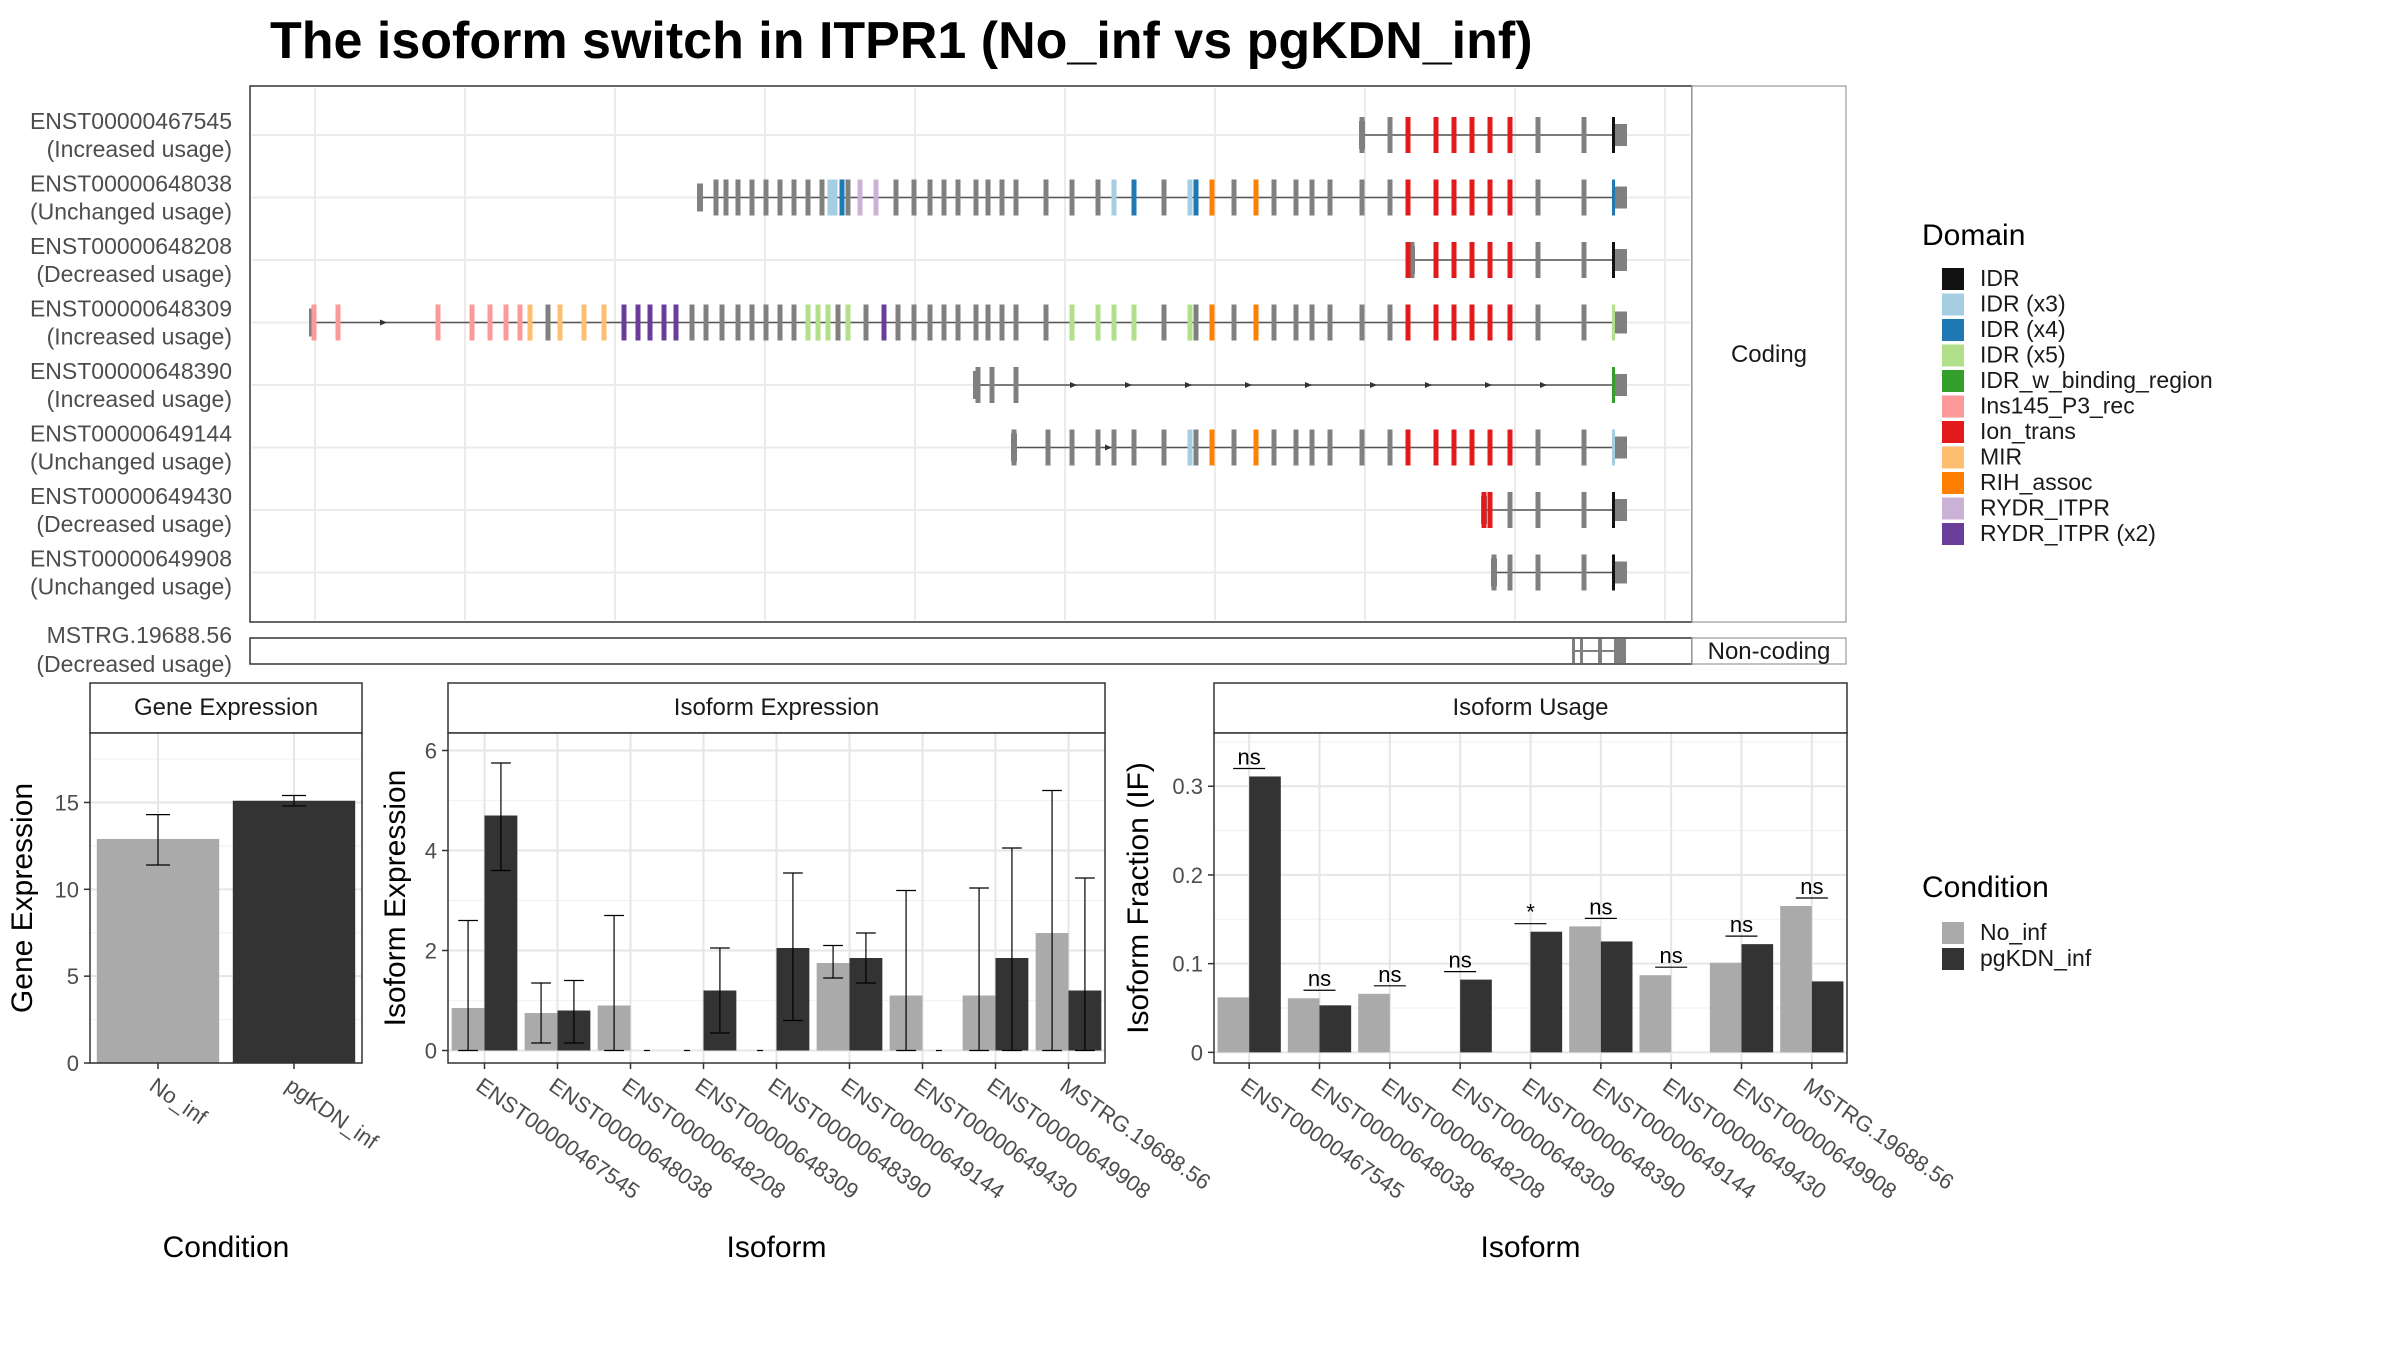 The height and width of the screenshot is (1350, 2400). I want to click on legend-key-label: IDR (x4), so click(2023, 329).